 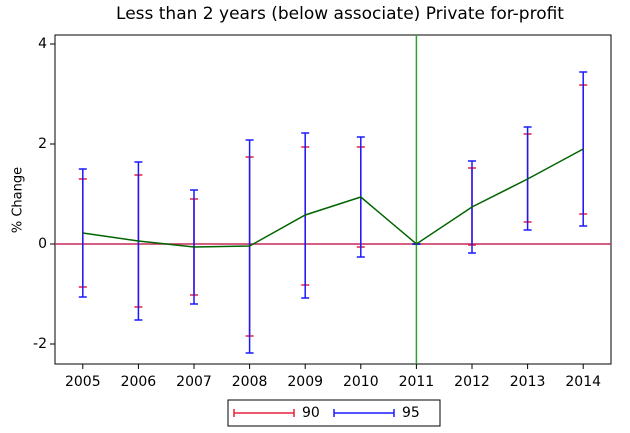 I want to click on x-tick-label: 2006, so click(x=139, y=382).